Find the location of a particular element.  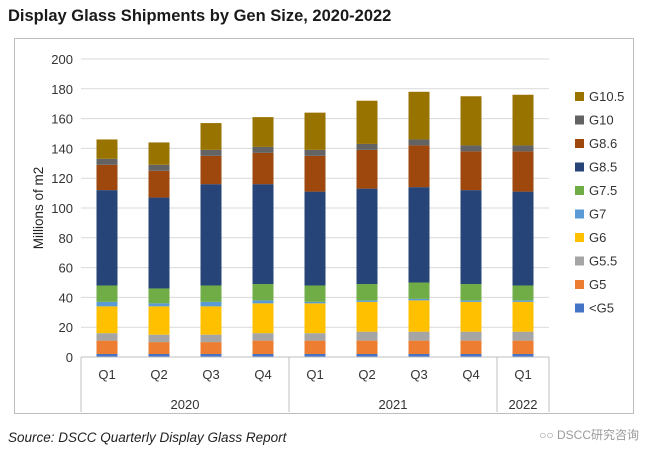

legend-label: G8.5 is located at coordinates (603, 167).